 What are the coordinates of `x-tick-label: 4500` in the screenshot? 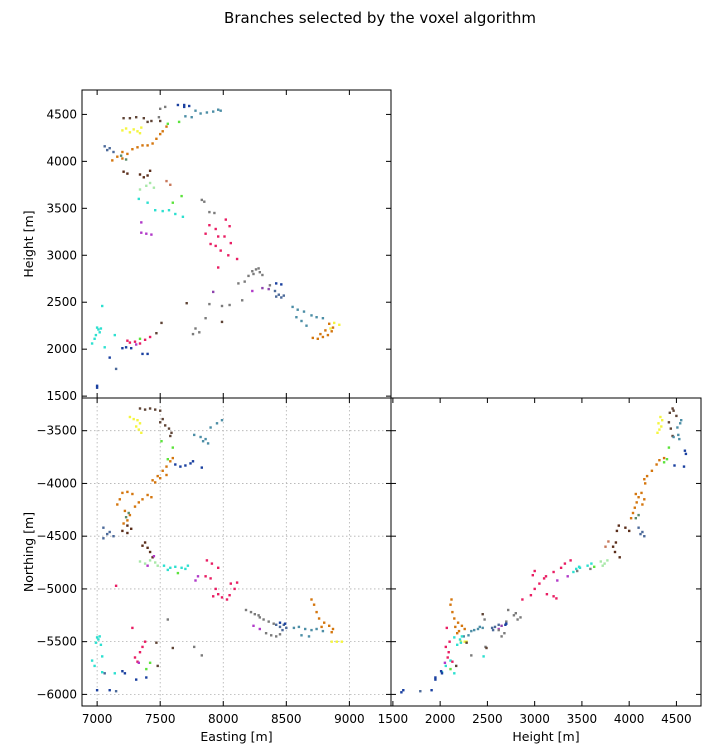 It's located at (676, 719).